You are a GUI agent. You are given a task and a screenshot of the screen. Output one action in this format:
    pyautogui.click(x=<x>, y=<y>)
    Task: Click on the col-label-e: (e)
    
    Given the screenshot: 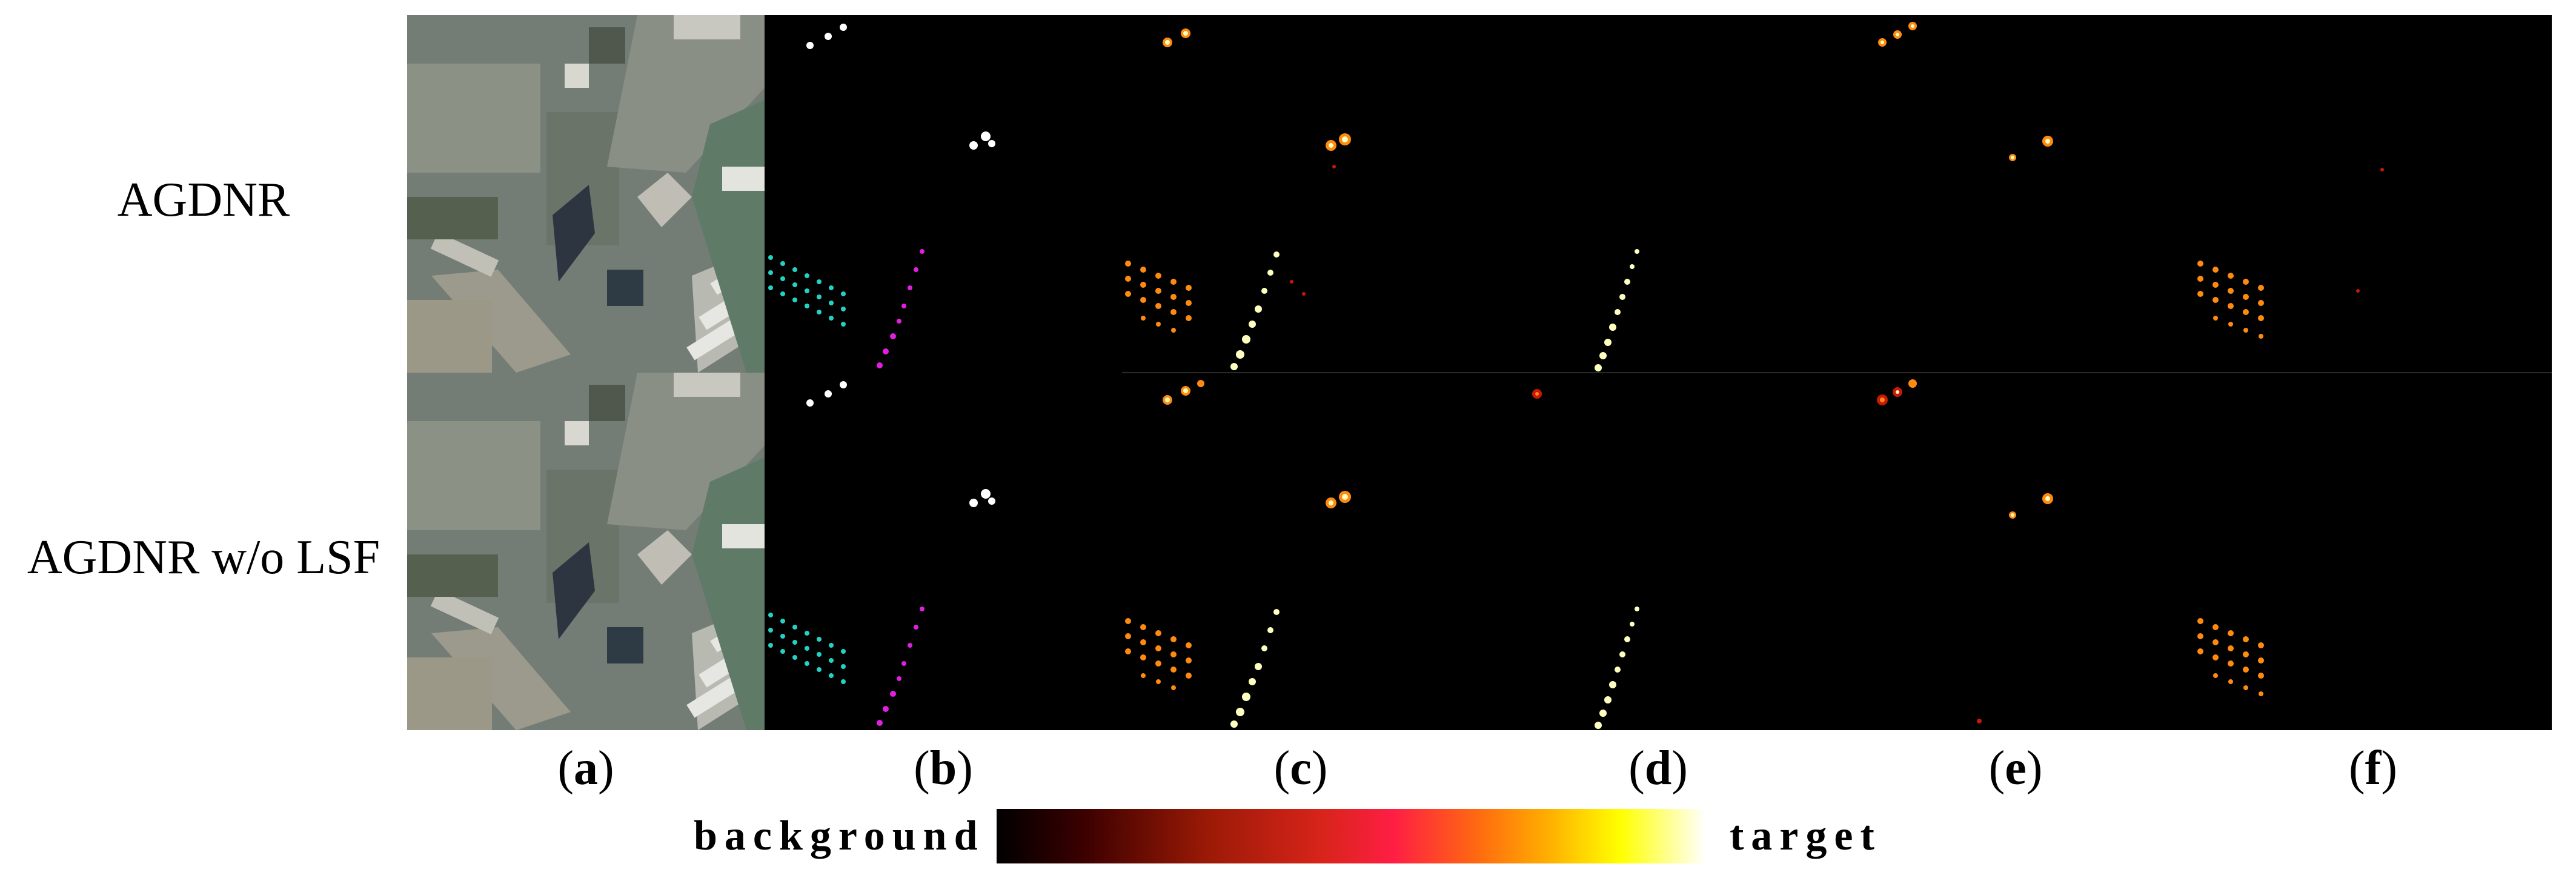 What is the action you would take?
    pyautogui.click(x=2015, y=768)
    